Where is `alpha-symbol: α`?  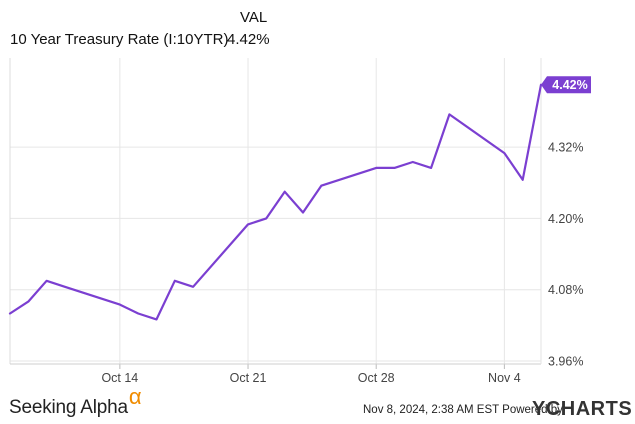 alpha-symbol: α is located at coordinates (135, 396).